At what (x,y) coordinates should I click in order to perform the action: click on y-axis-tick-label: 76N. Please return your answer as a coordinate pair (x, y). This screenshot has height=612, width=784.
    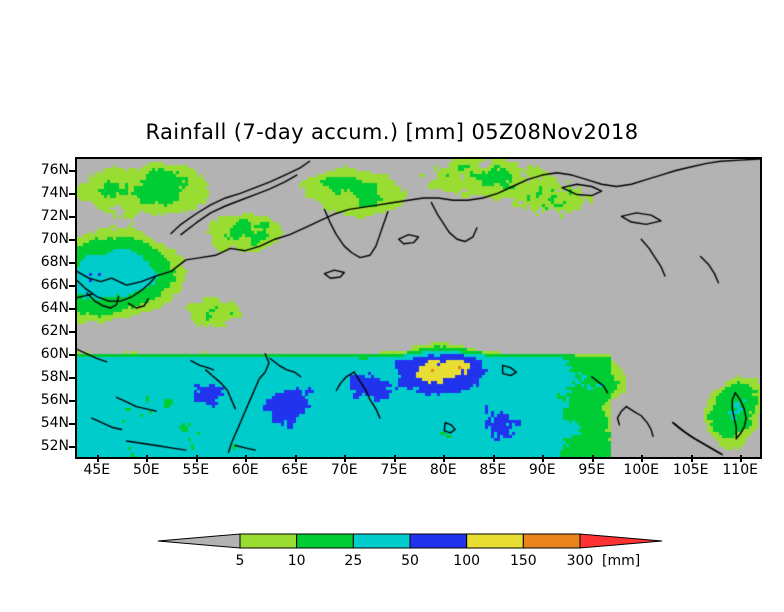
    Looking at the image, I should click on (54, 170).